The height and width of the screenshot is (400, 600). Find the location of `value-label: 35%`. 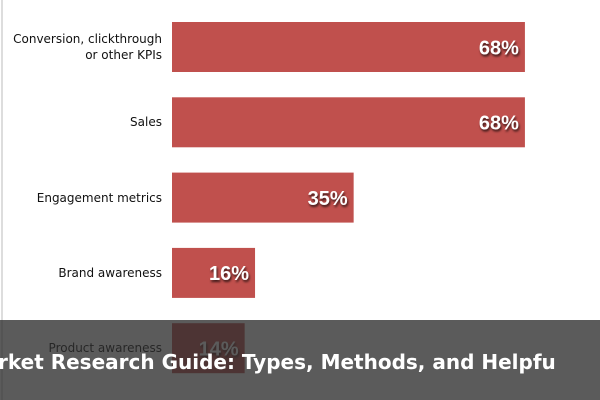

value-label: 35% is located at coordinates (328, 199).